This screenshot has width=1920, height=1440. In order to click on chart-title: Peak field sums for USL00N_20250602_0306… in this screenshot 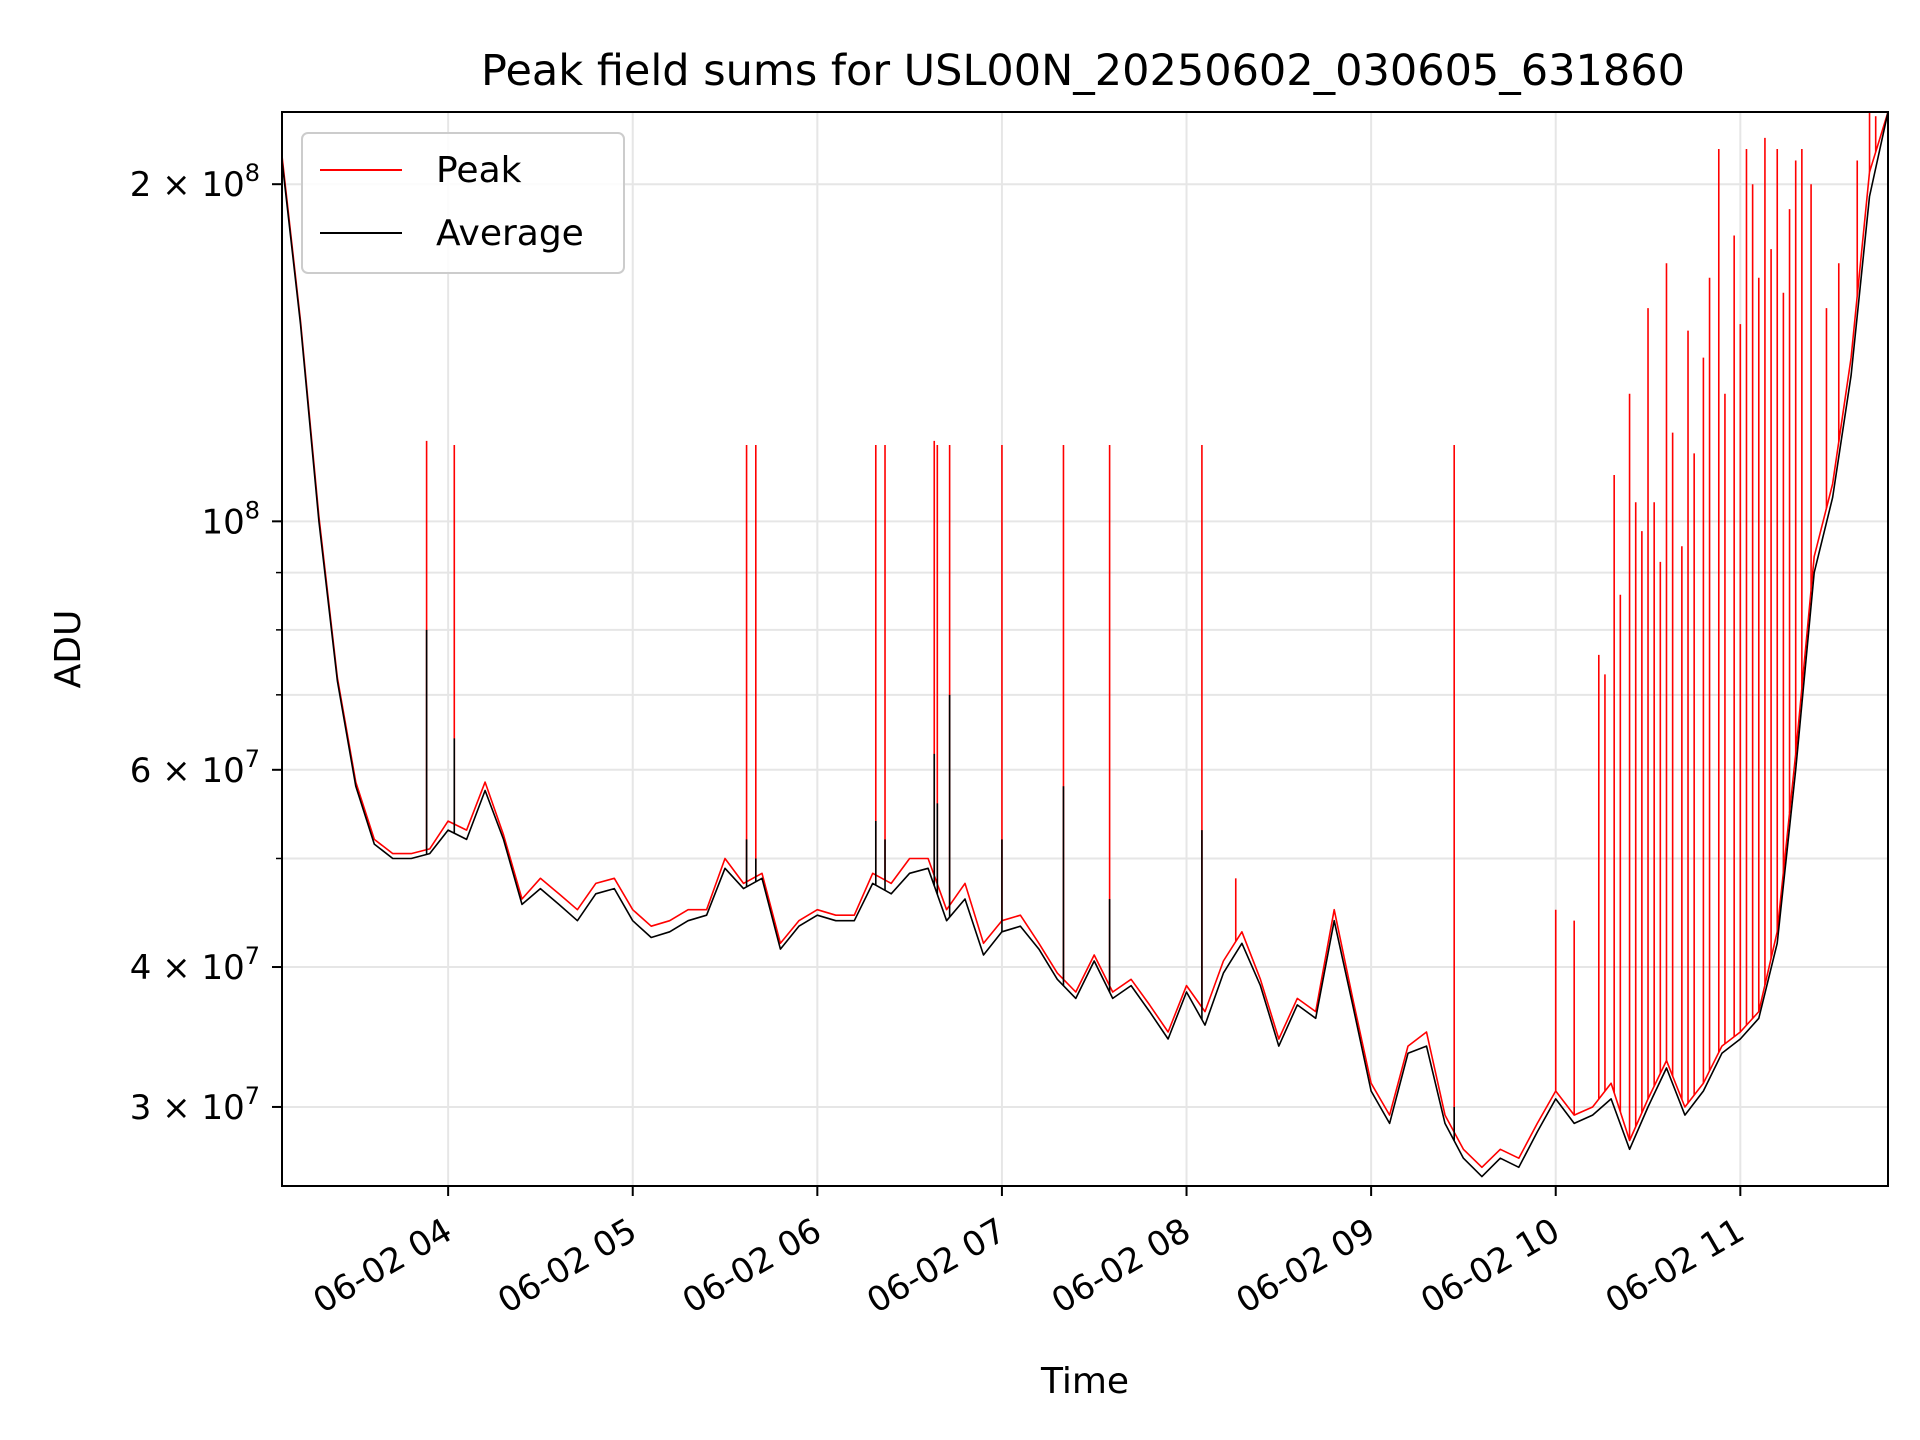, I will do `click(1083, 71)`.